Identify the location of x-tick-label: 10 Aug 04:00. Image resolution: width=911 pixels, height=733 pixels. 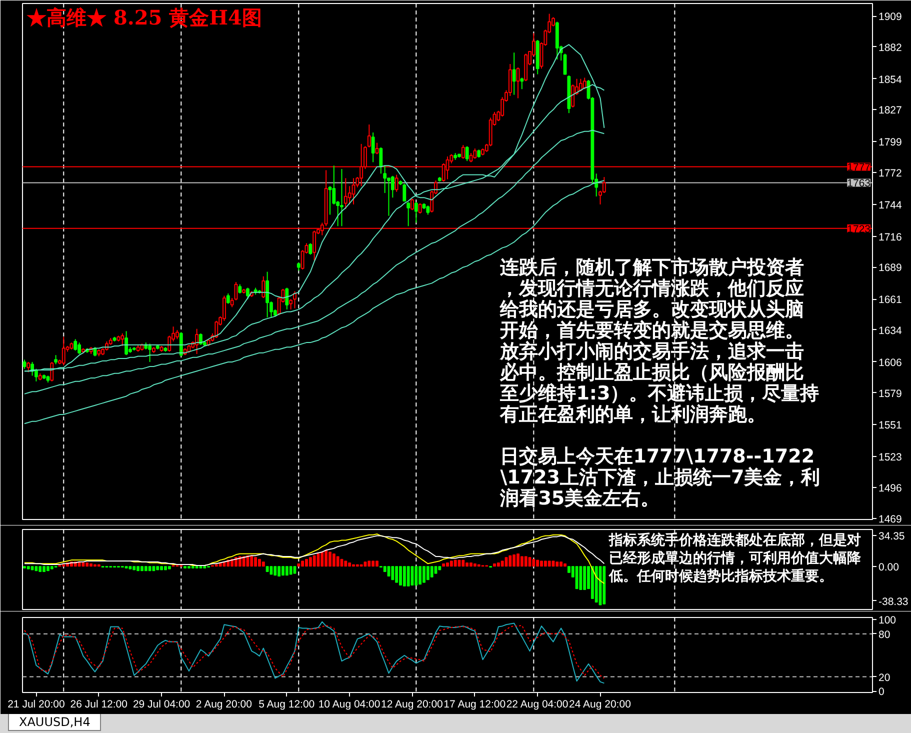
(349, 704).